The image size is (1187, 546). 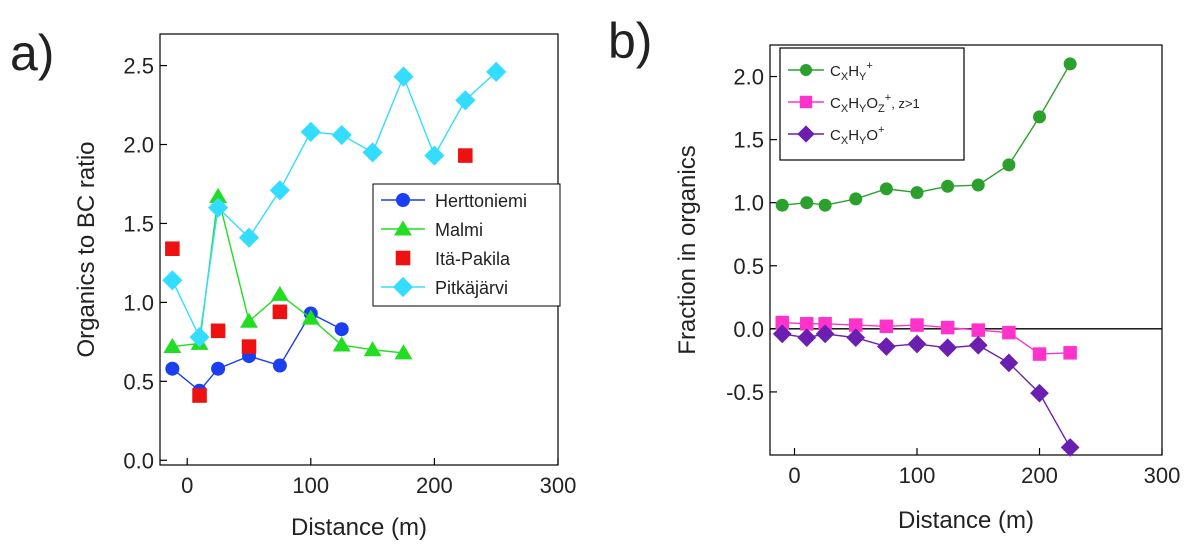 I want to click on legend-label: CXHYO+, so click(x=857, y=135).